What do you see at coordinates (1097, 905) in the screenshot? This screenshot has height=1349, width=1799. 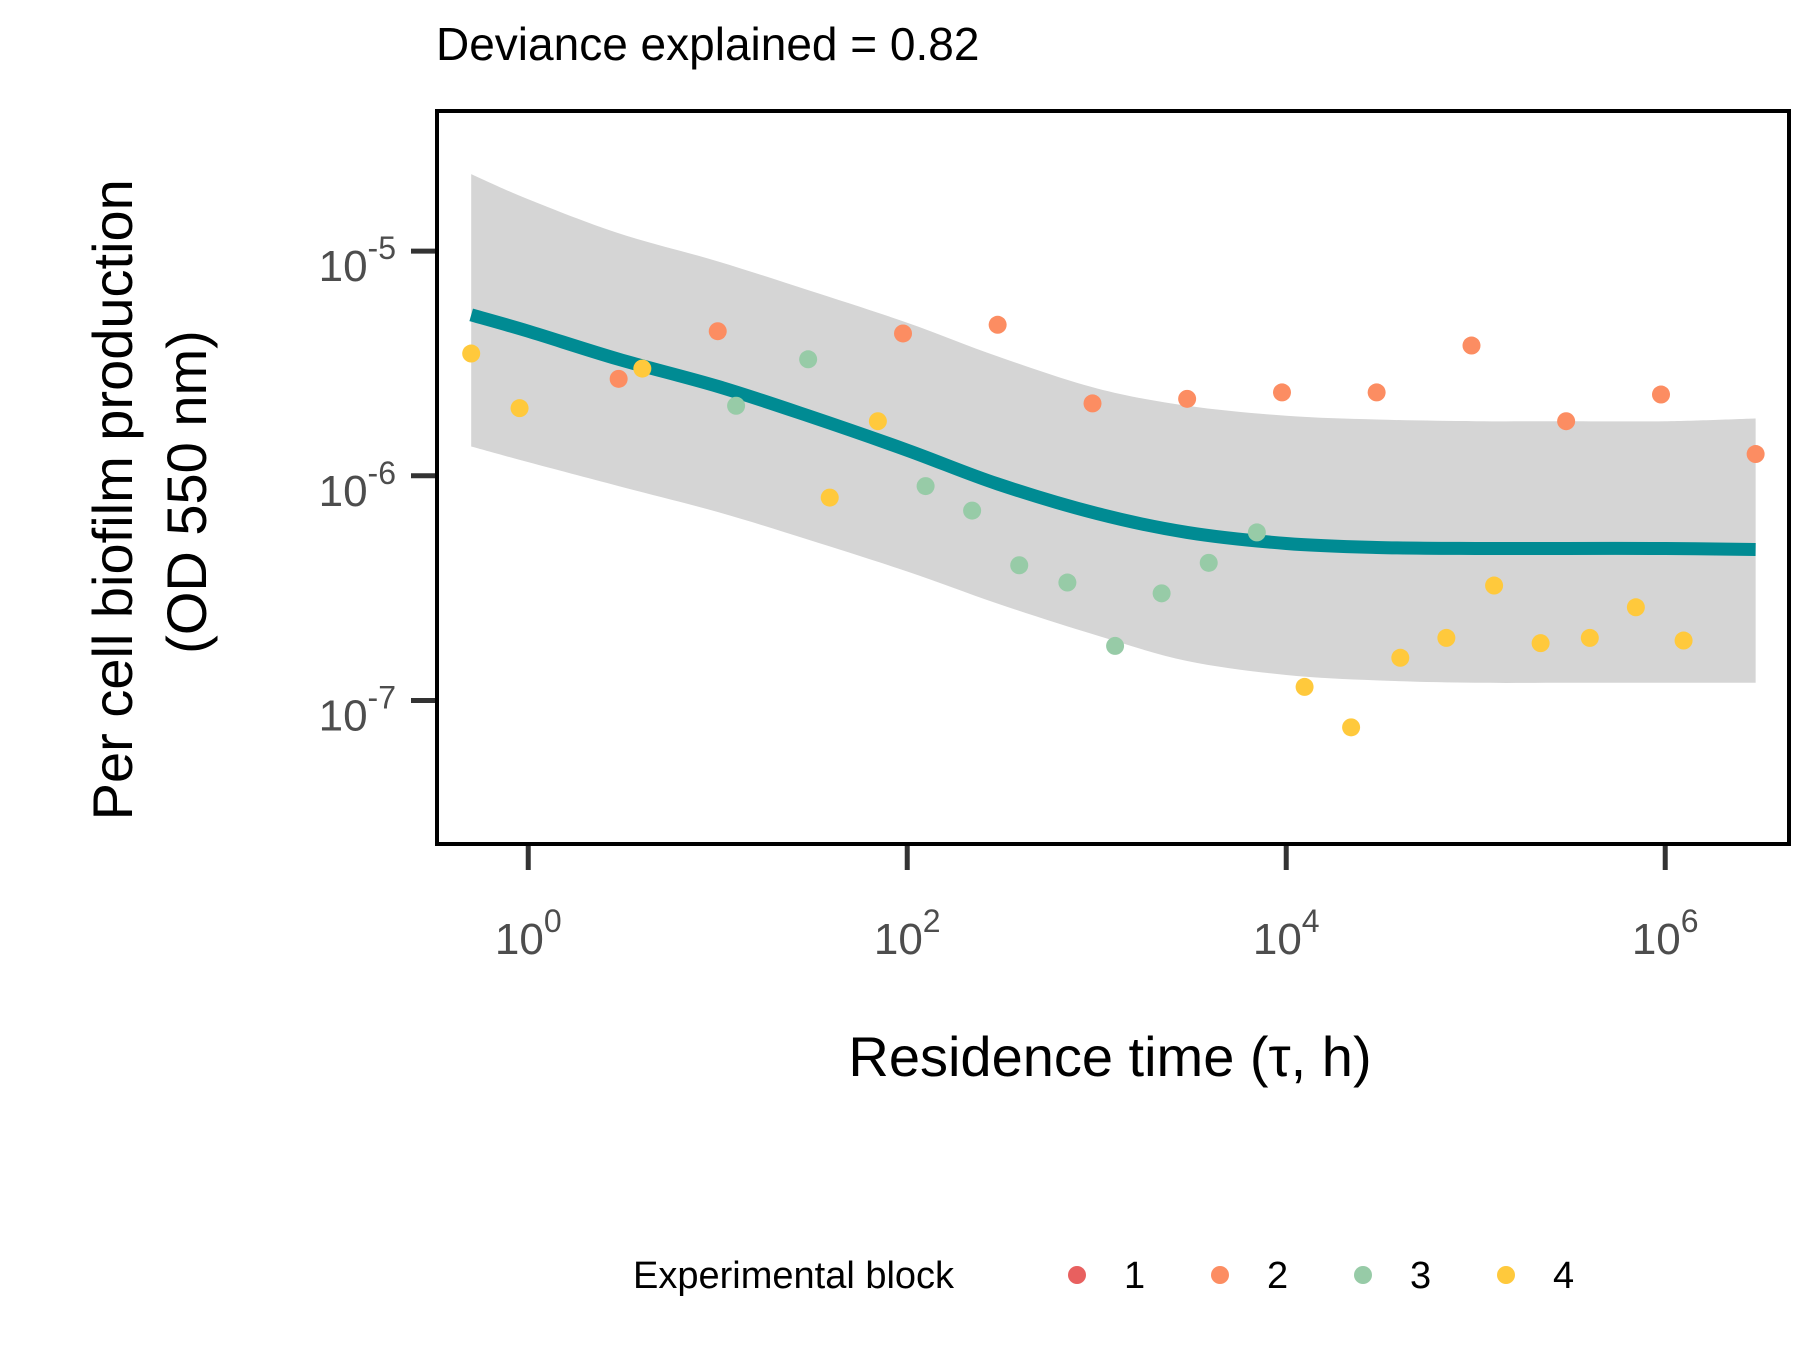 I see `x-axis: 10⁰ 10² 10⁴ 10⁶` at bounding box center [1097, 905].